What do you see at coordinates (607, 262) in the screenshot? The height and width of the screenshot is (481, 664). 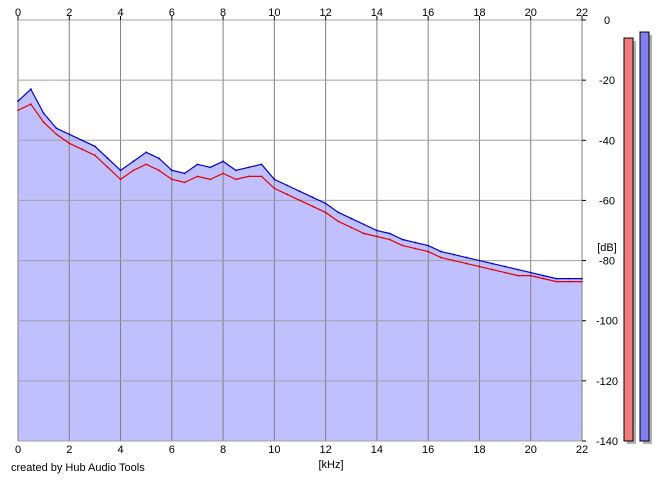 I see `y-tick-label: -80` at bounding box center [607, 262].